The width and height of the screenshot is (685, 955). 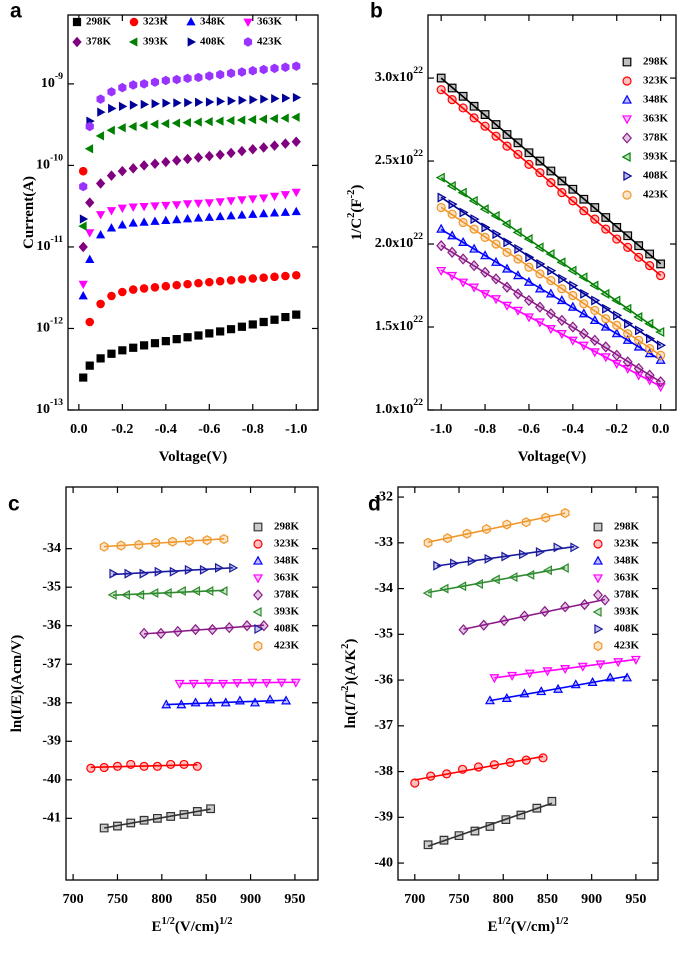 What do you see at coordinates (79, 429) in the screenshot?
I see `x-tick-label: 0.0` at bounding box center [79, 429].